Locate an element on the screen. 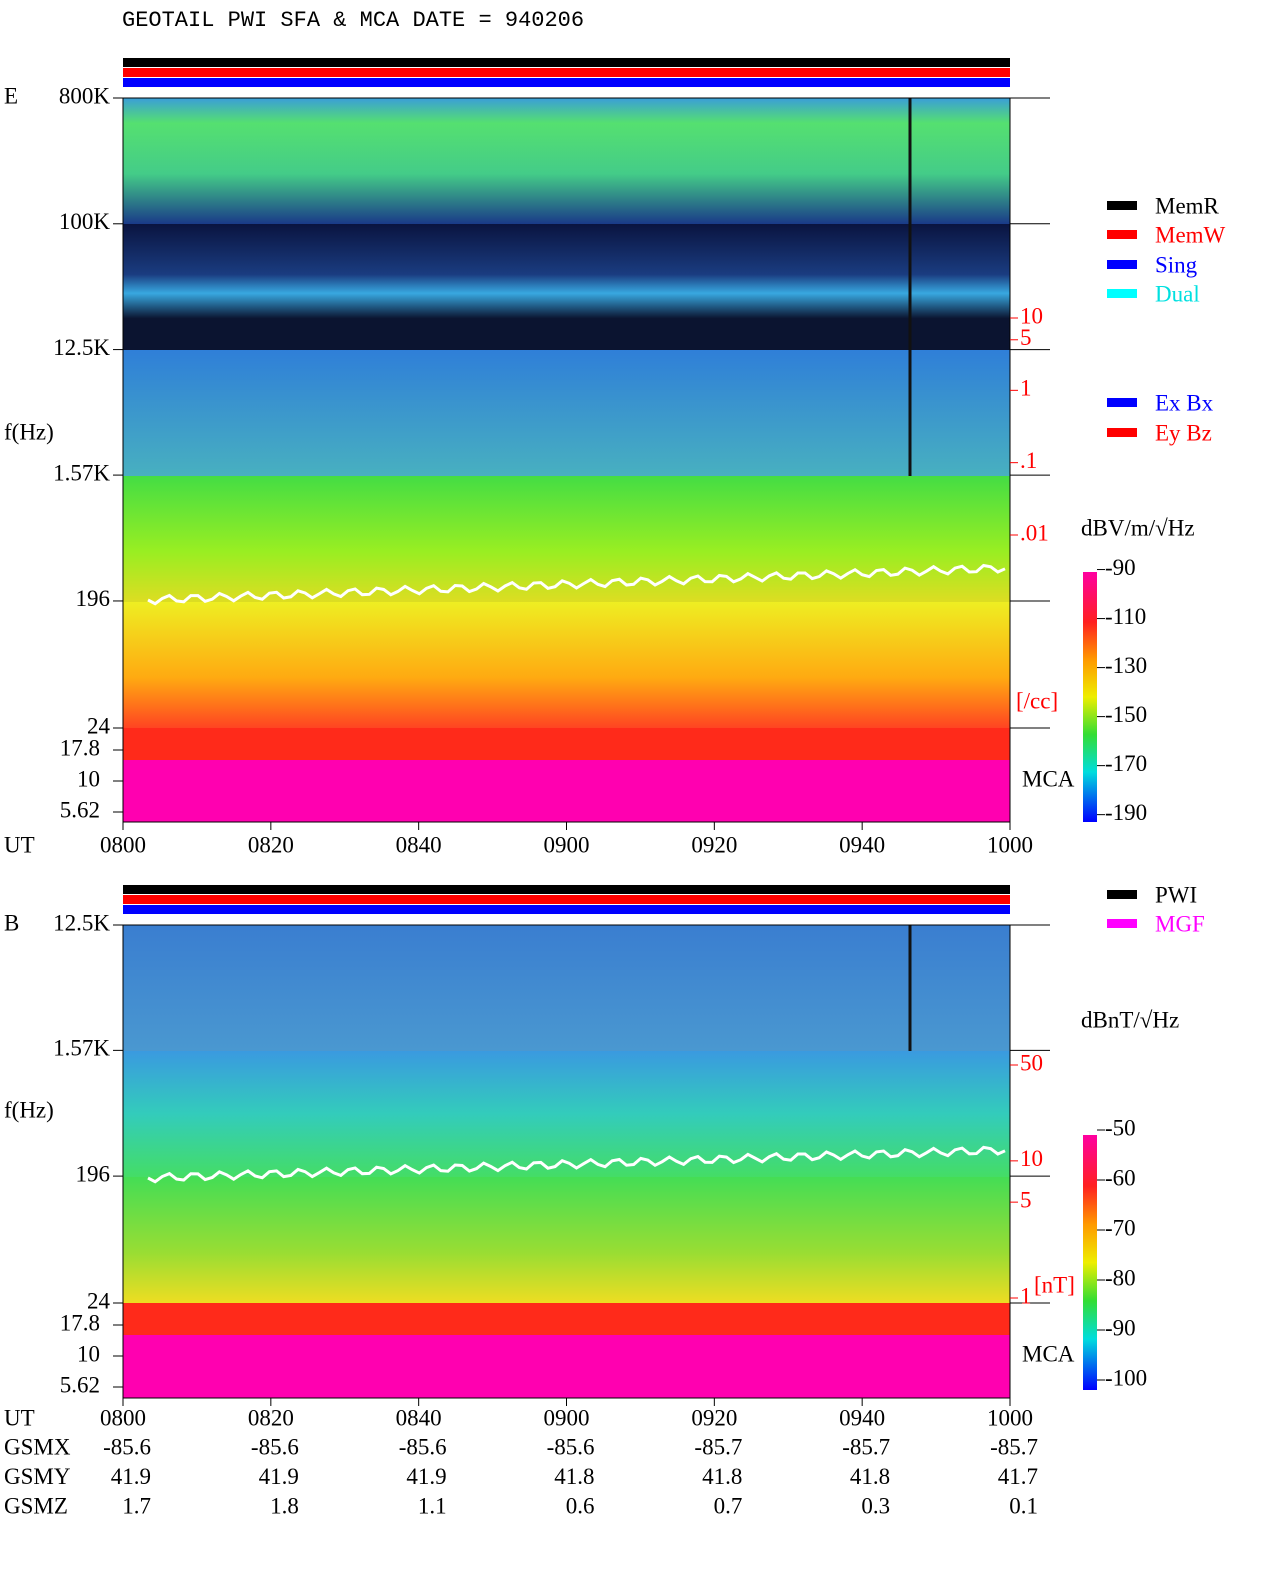  legend-label: Dual is located at coordinates (1177, 293).